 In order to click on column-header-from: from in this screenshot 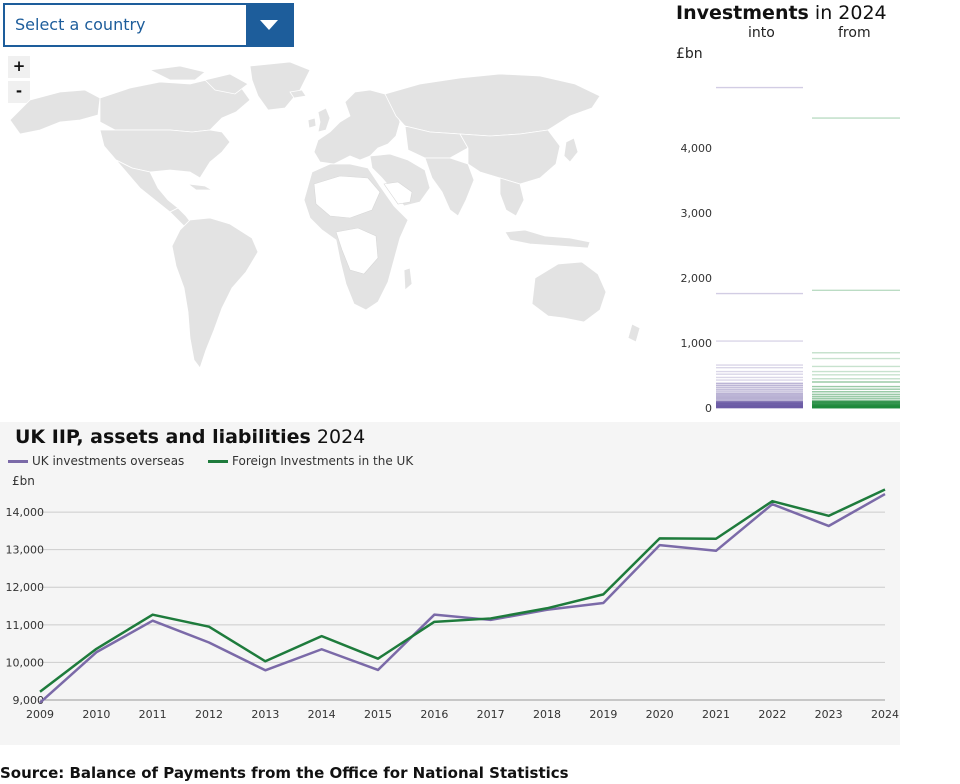, I will do `click(854, 33)`.